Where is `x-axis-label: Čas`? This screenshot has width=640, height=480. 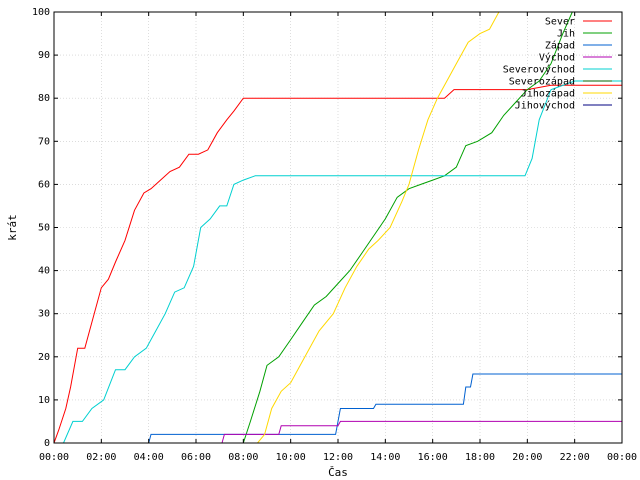
x-axis-label: Čas is located at coordinates (338, 472).